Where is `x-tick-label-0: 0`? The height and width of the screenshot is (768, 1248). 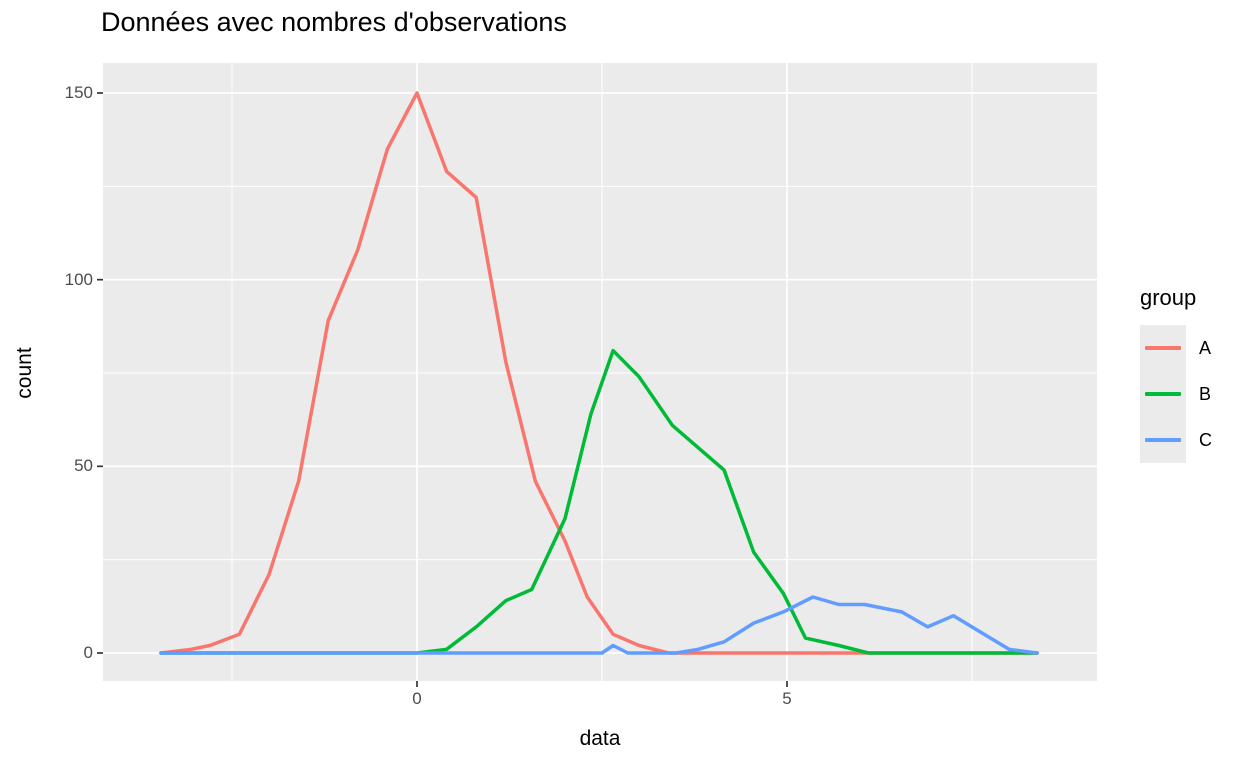 x-tick-label-0: 0 is located at coordinates (417, 698).